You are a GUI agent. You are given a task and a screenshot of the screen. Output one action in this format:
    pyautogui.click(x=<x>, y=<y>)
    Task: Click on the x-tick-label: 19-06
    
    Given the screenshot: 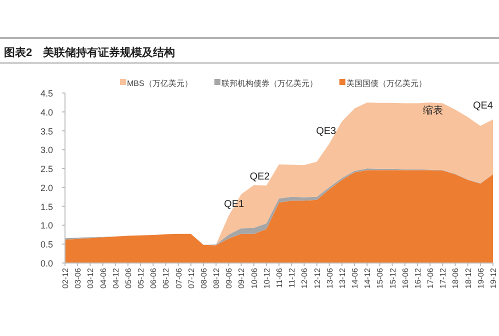 What is the action you would take?
    pyautogui.click(x=481, y=277)
    